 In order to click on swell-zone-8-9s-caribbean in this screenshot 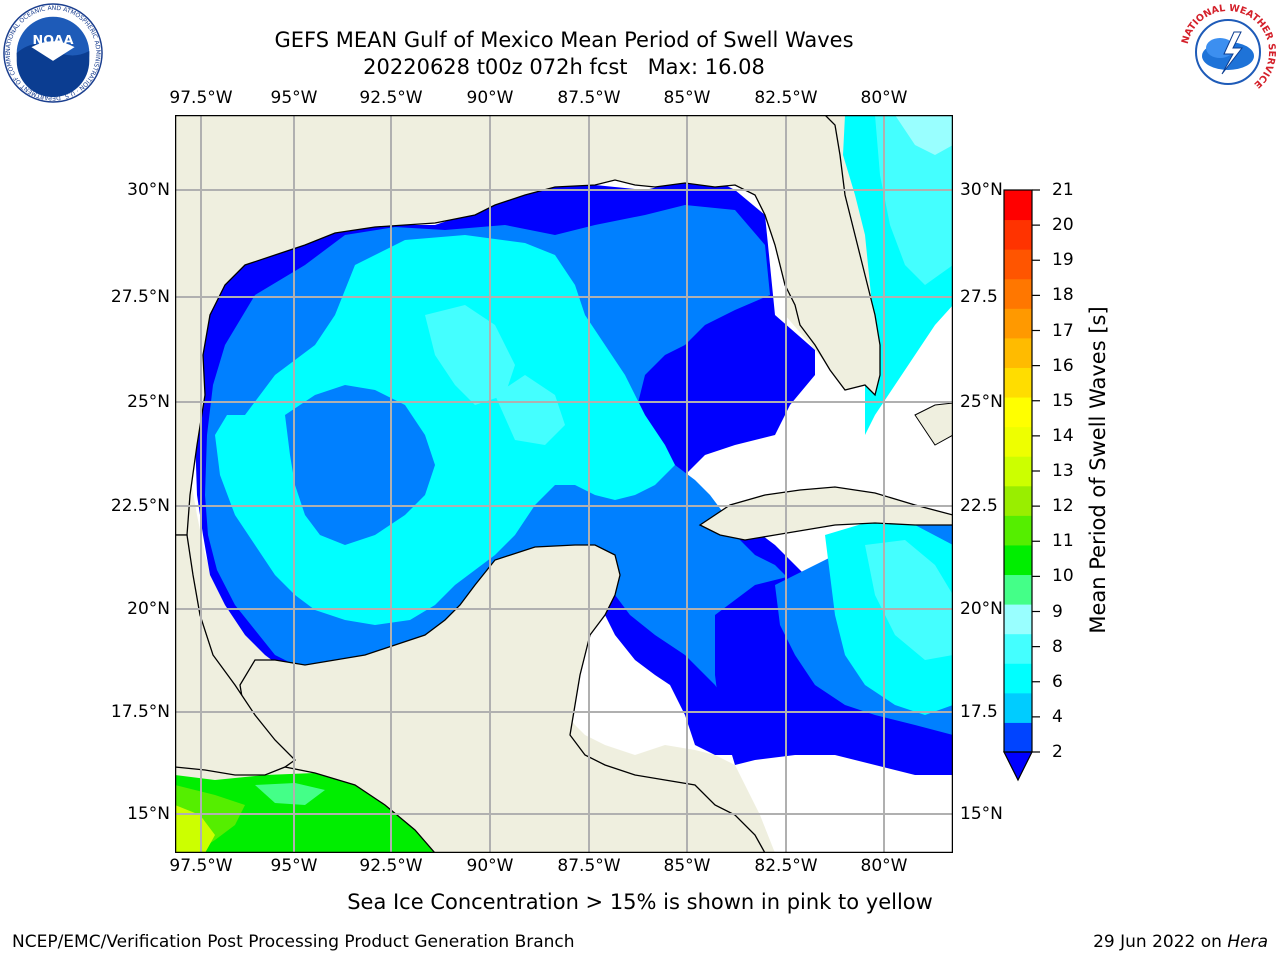, I will do `click(909, 600)`.